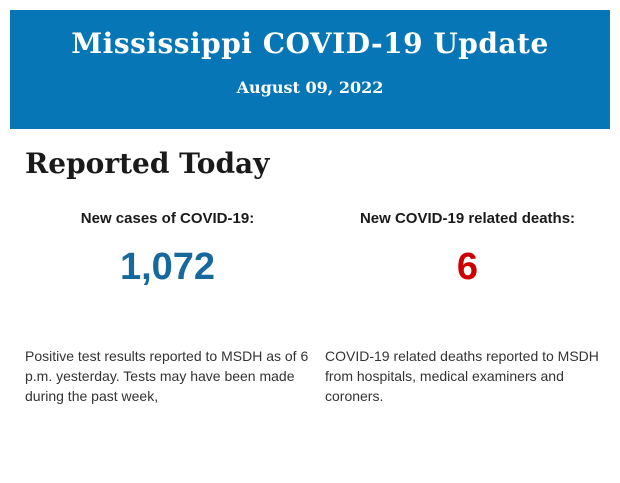  What do you see at coordinates (147, 163) in the screenshot?
I see `section-heading: Reported Today` at bounding box center [147, 163].